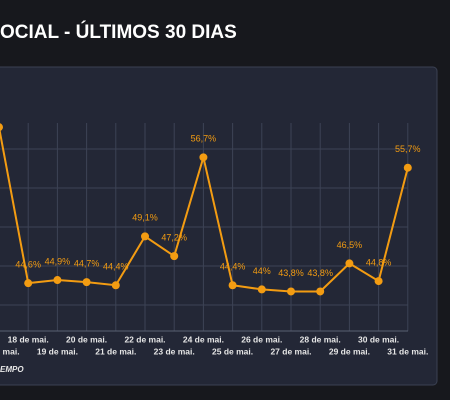 The width and height of the screenshot is (450, 400). Describe the element at coordinates (290, 351) in the screenshot. I see `x-tick-label: 27 de mai.` at that location.